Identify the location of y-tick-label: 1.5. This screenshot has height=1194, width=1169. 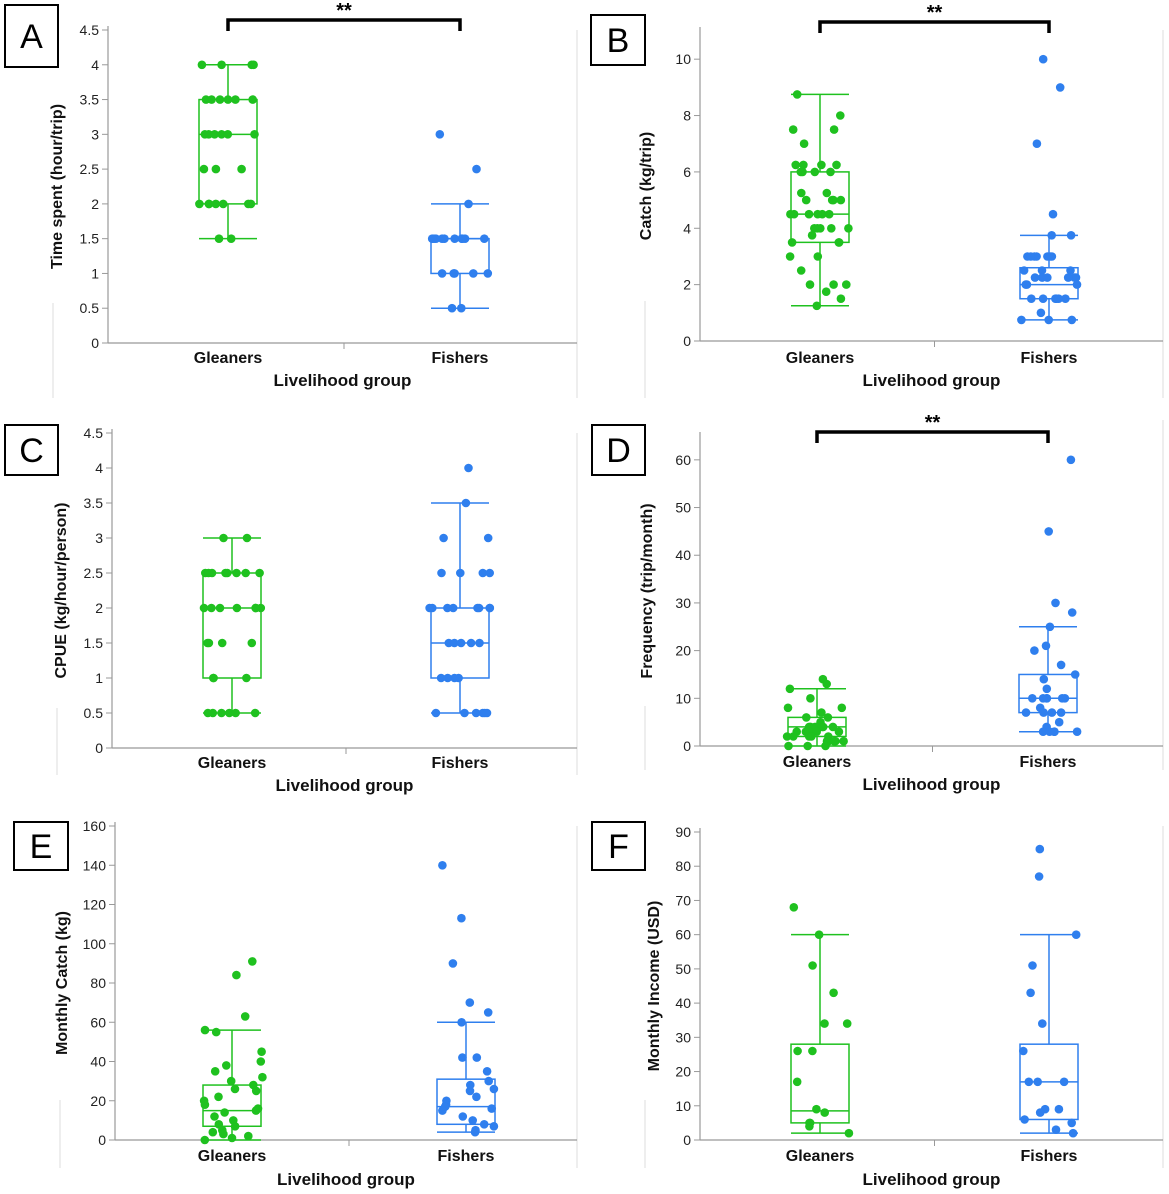
(90, 239).